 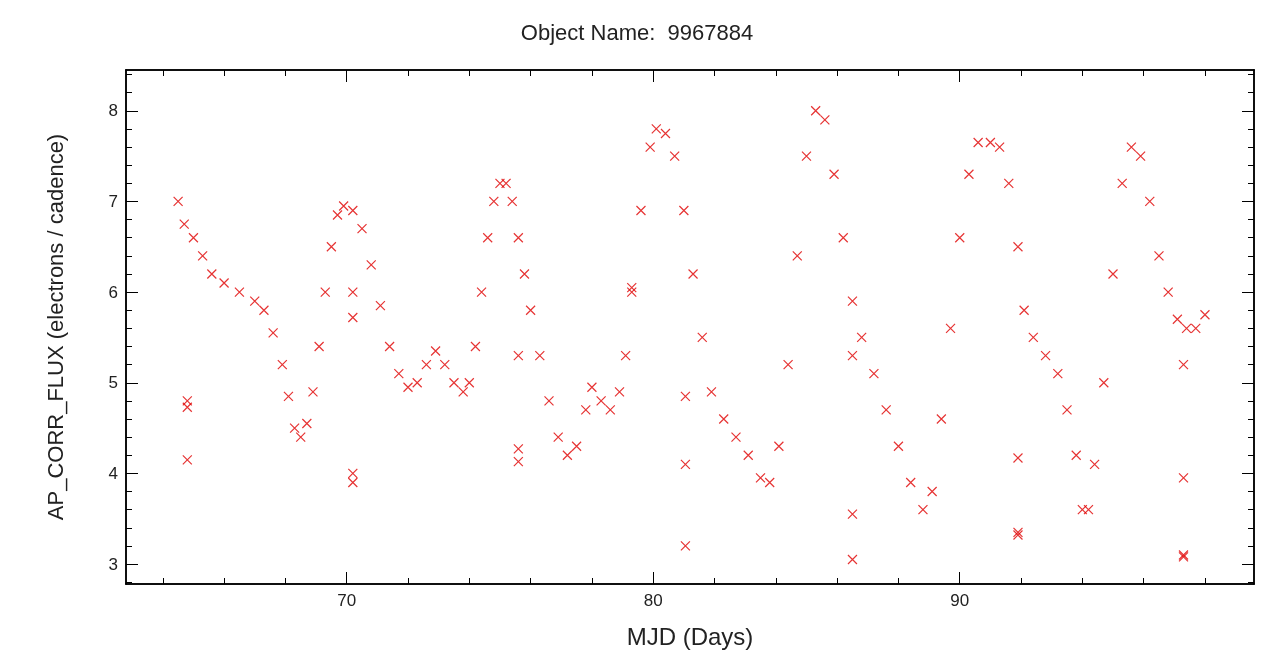 I want to click on y-tick-label: 5, so click(x=113, y=383).